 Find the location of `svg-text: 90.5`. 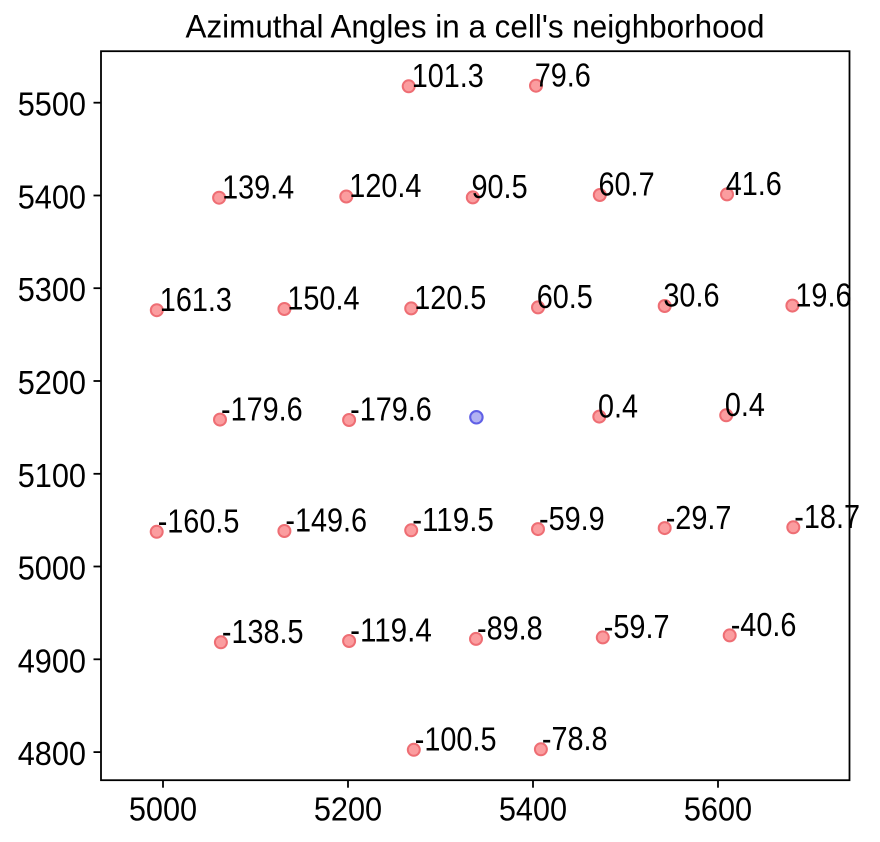

svg-text: 90.5 is located at coordinates (500, 187).